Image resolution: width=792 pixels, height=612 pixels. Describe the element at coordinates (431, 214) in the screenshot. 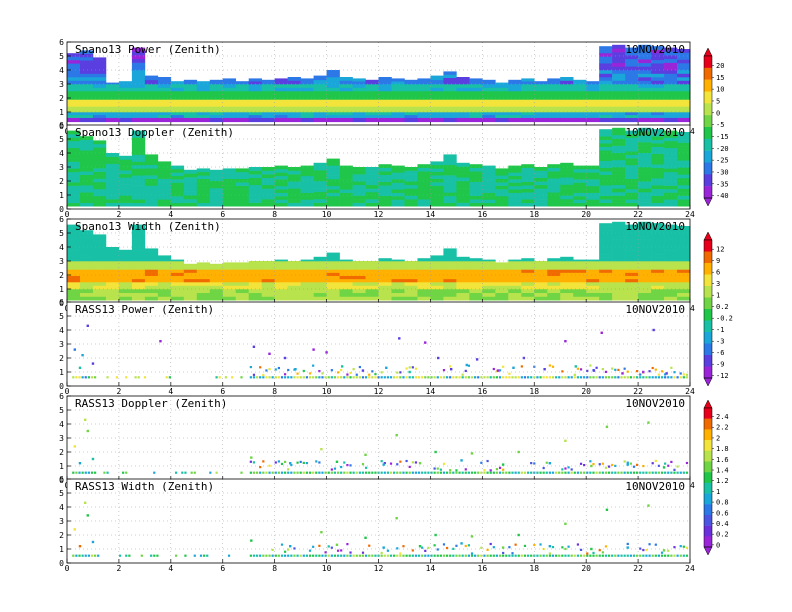

I see `x-tick-label: 14` at that location.